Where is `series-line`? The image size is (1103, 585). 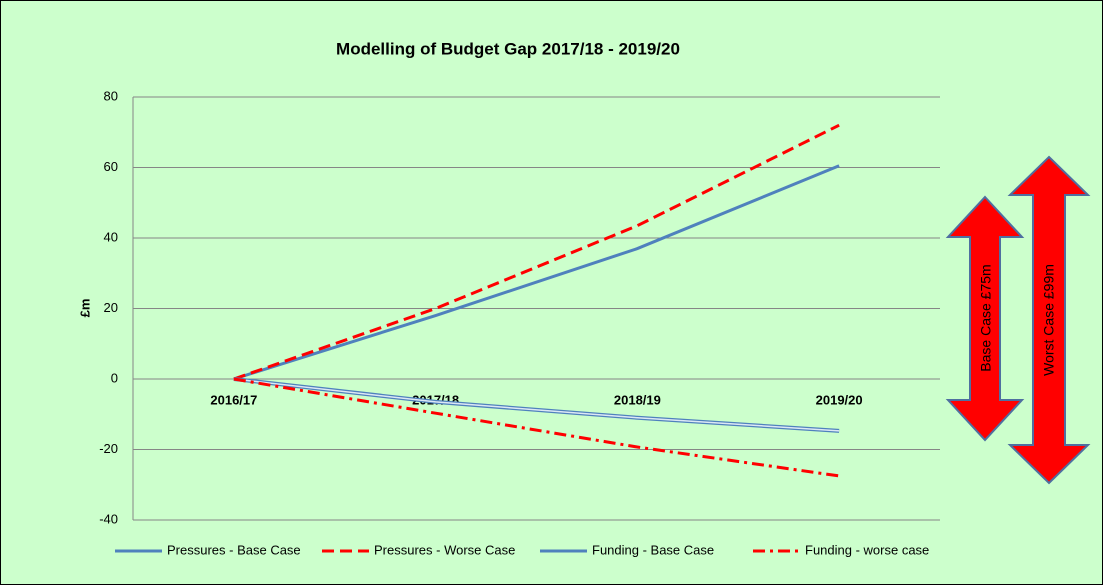
series-line is located at coordinates (536, 427).